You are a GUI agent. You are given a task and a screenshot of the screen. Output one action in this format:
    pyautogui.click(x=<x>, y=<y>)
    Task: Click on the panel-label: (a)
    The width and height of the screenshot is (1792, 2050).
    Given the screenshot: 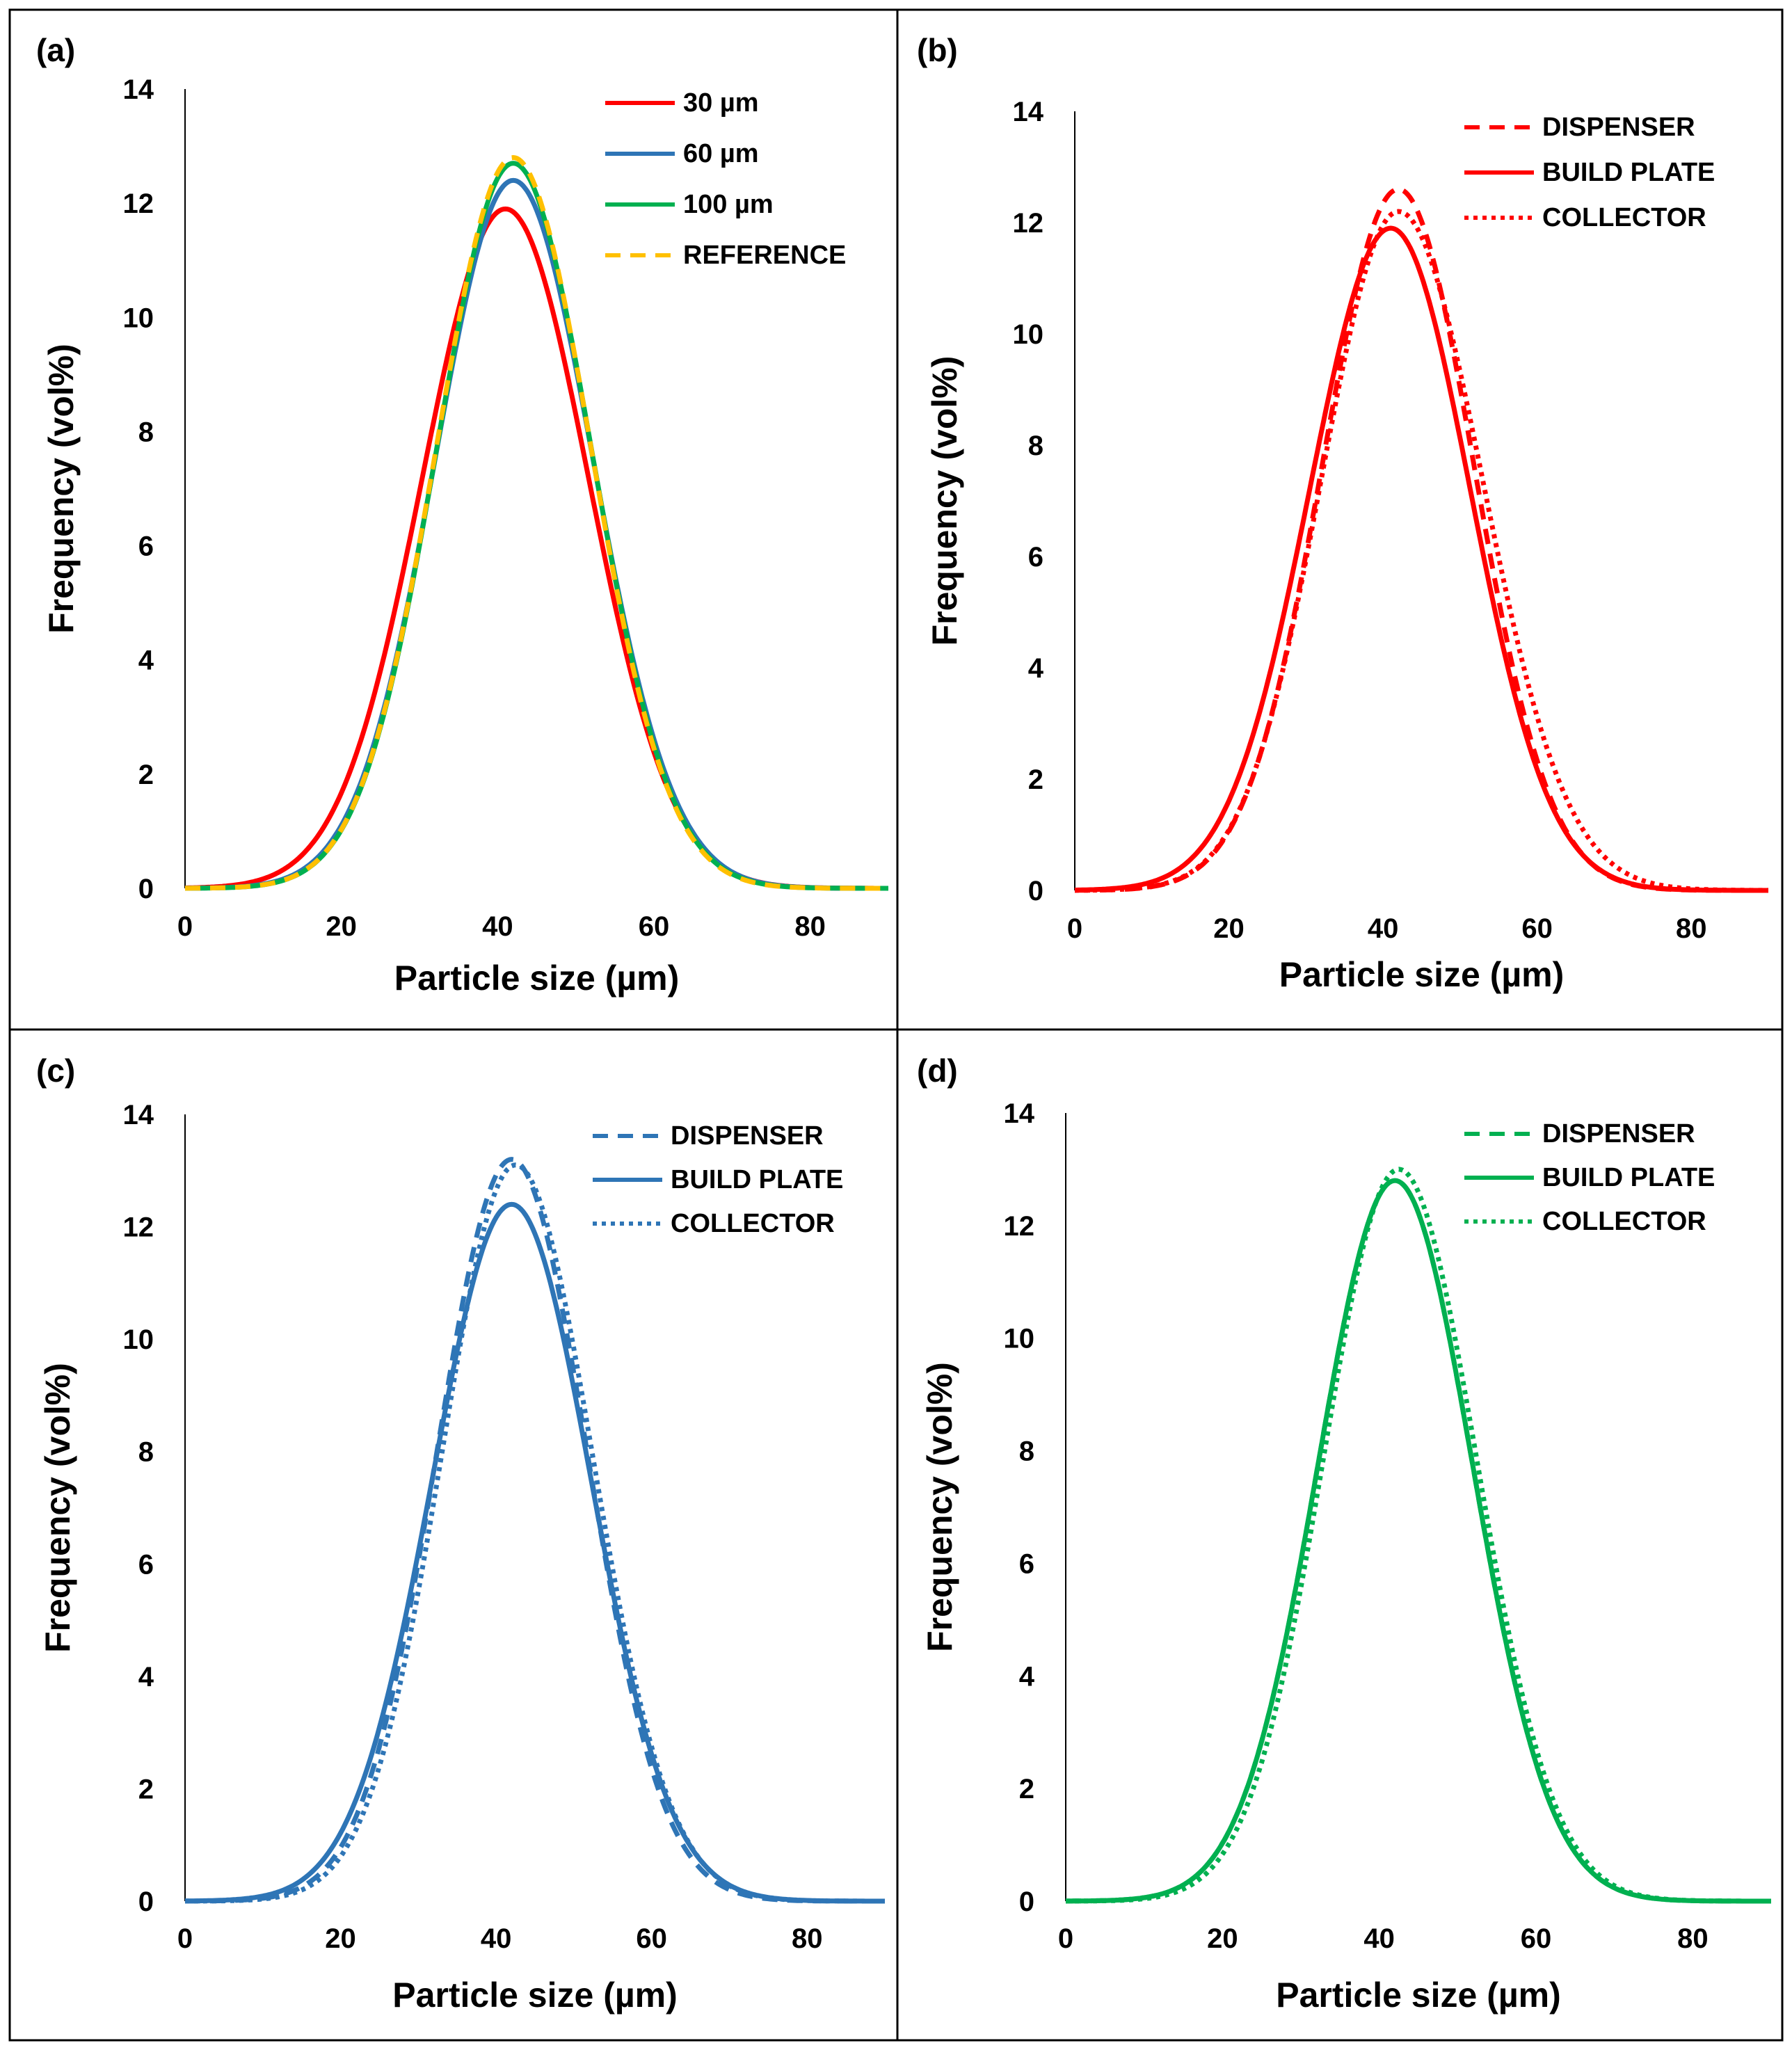 What is the action you would take?
    pyautogui.click(x=55, y=50)
    